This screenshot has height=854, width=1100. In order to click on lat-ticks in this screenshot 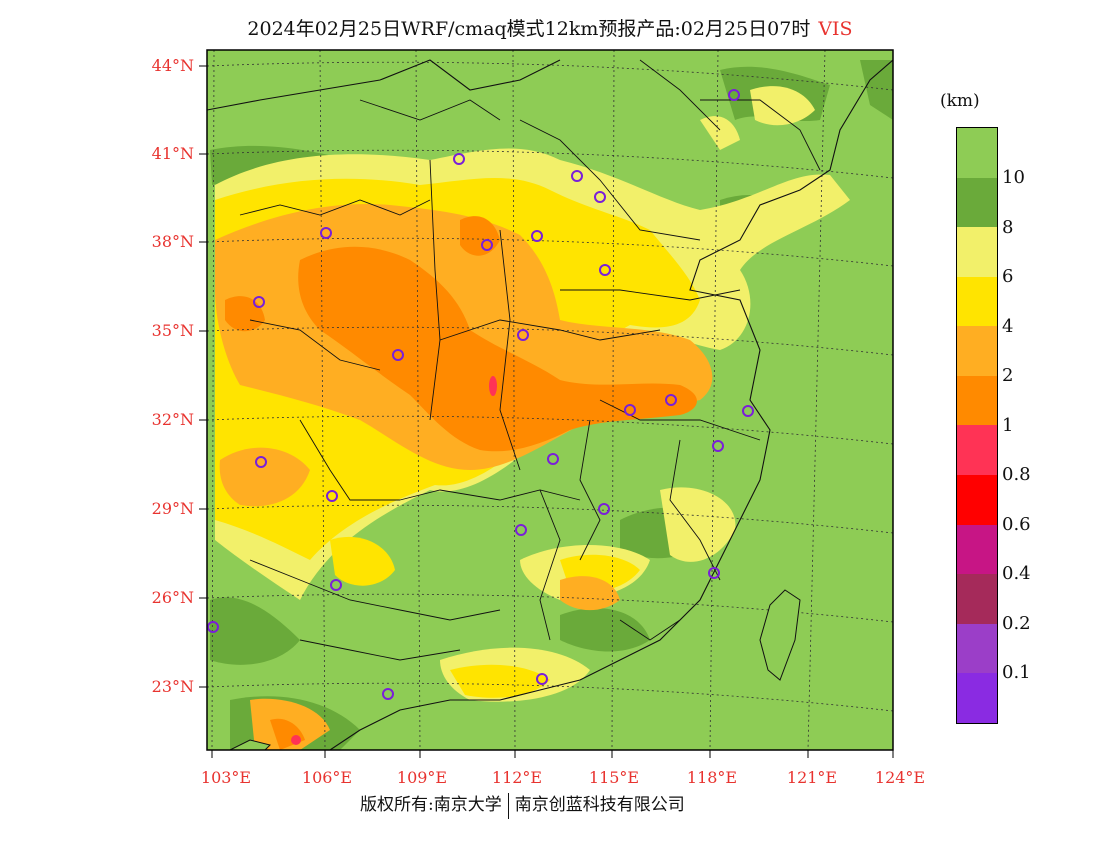, I will do `click(203, 376)`.